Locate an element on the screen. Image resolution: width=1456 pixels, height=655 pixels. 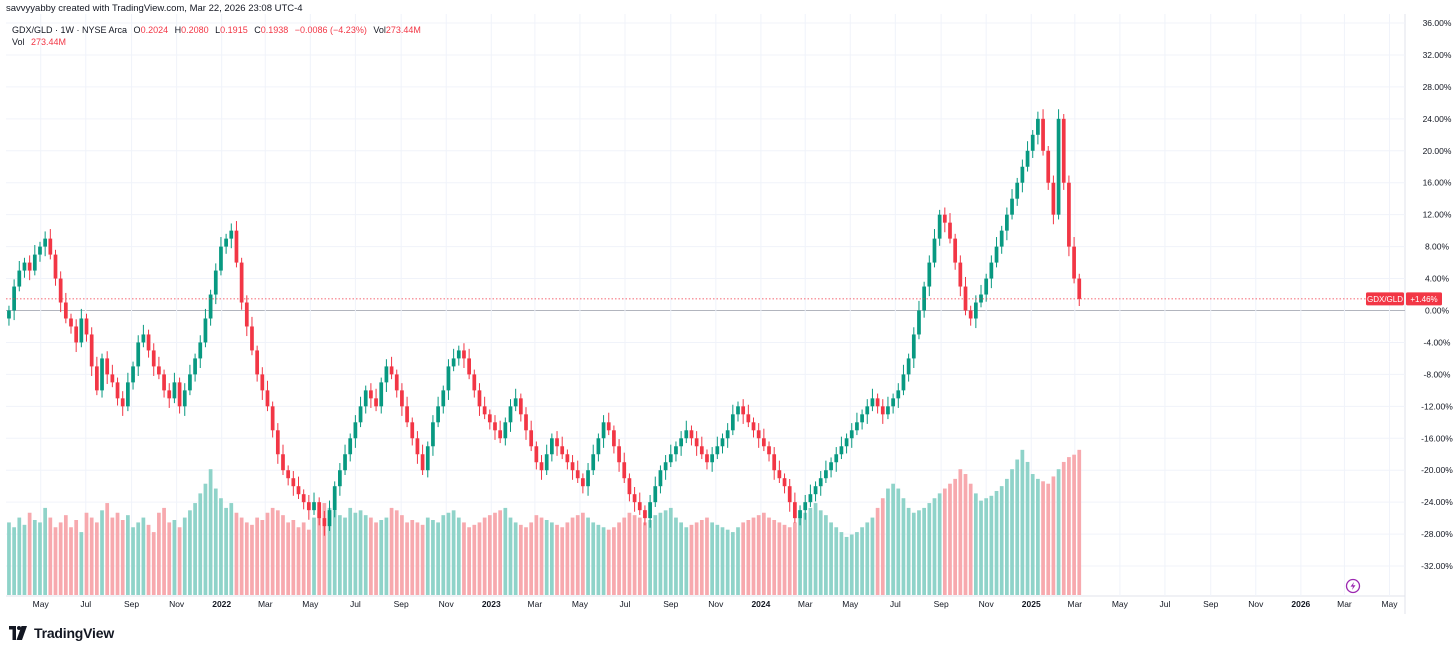
legend-volume-row-label: Vol is located at coordinates (18, 42).